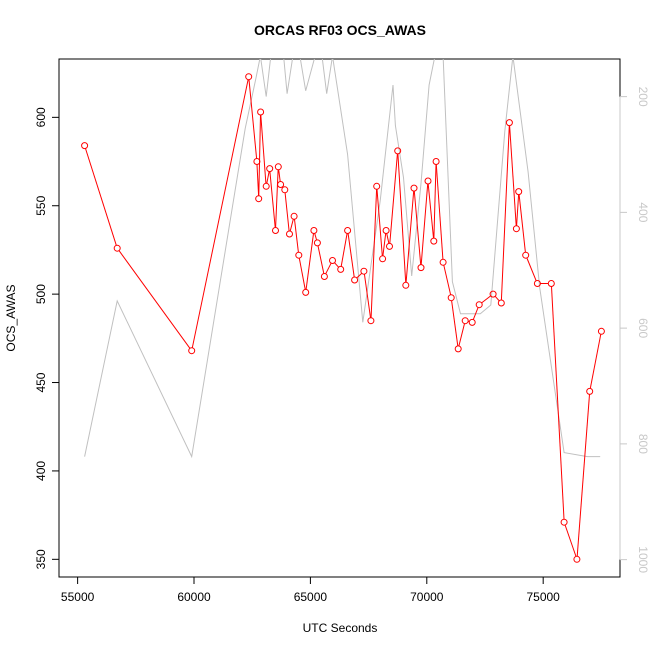  Describe the element at coordinates (41, 559) in the screenshot. I see `y-tick-label: 350` at that location.